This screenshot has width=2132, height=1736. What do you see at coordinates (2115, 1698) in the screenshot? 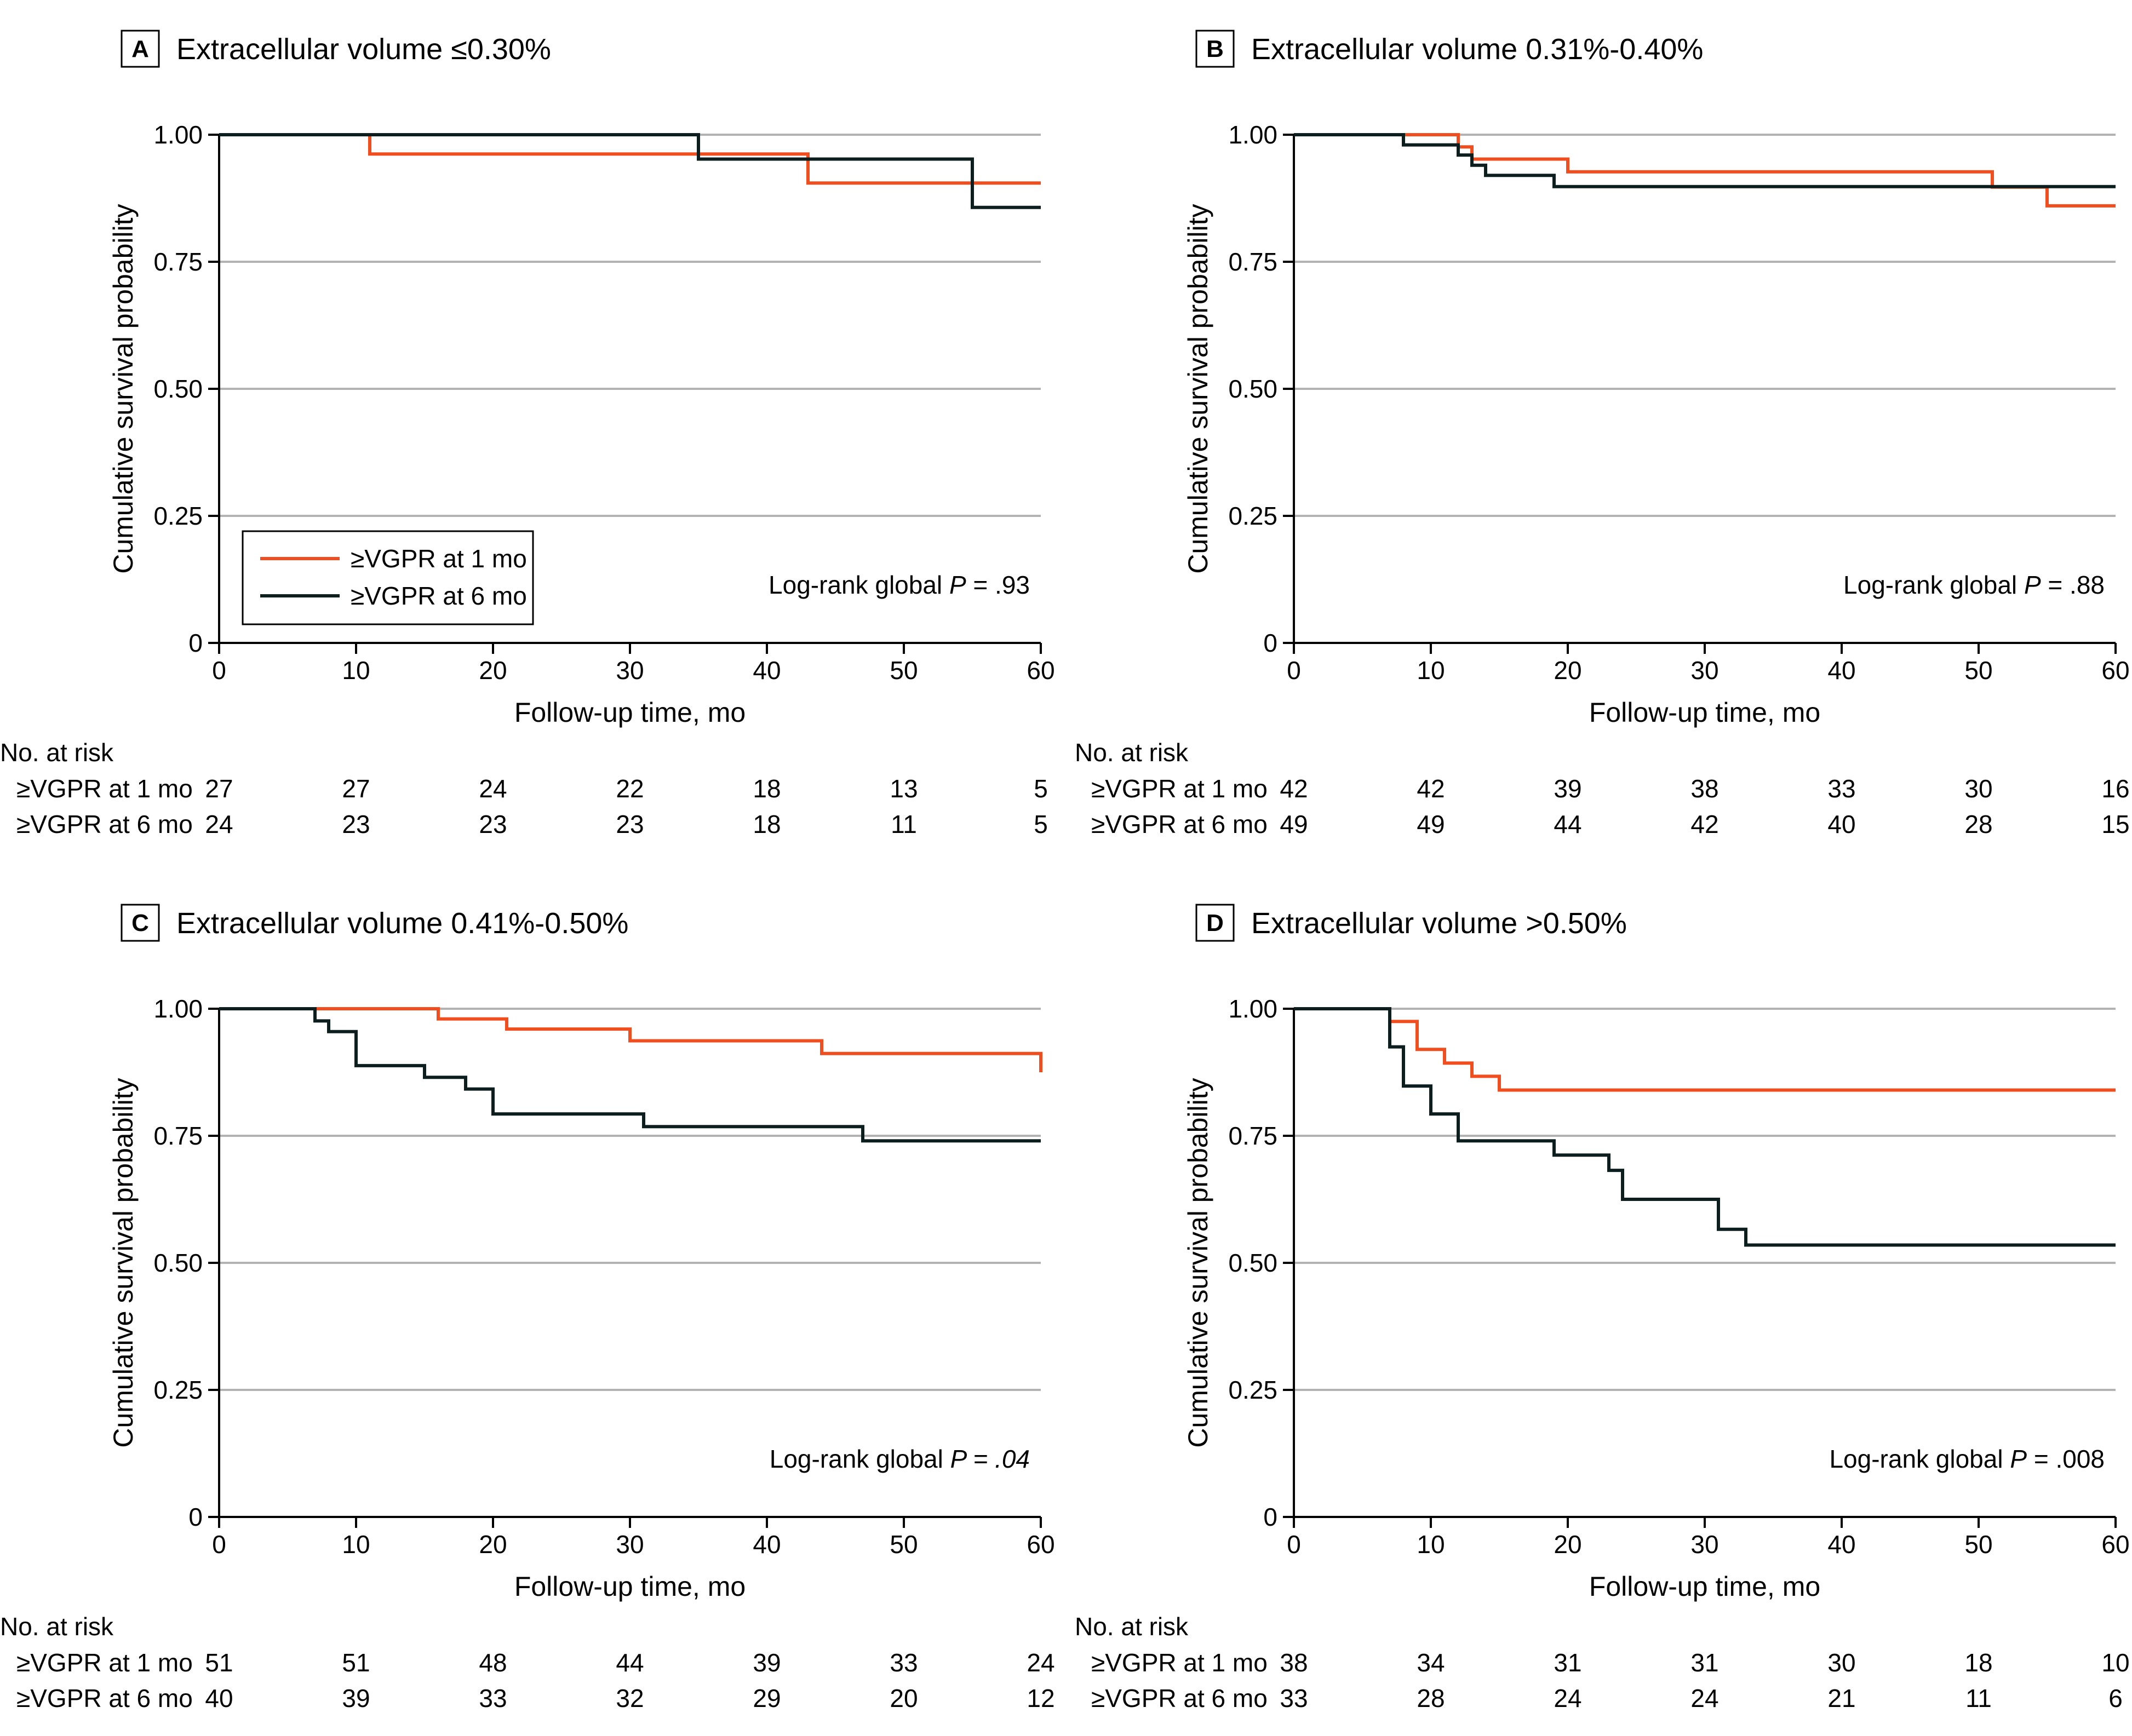
I see `at-risk-value: 6` at bounding box center [2115, 1698].